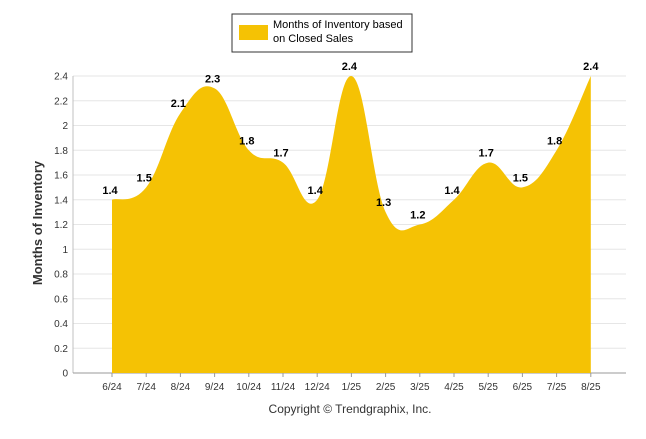 This screenshot has height=439, width=646. I want to click on copyright-footer: Copyright © Trendgraphix, Inc., so click(350, 409).